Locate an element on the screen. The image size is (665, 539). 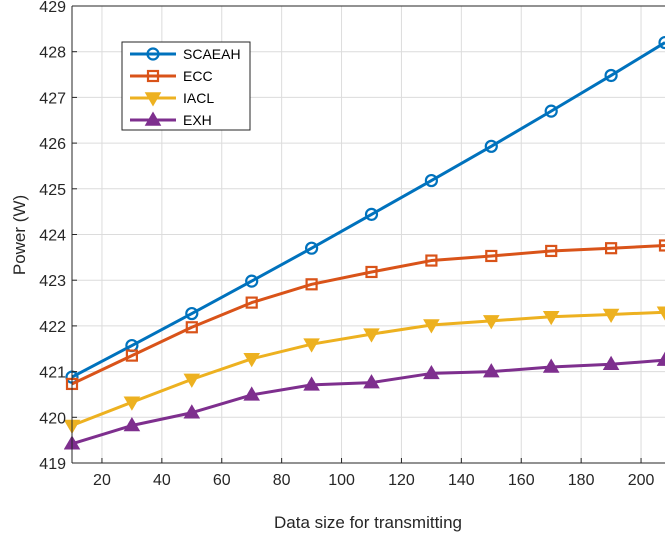
legend-box is located at coordinates (186, 86).